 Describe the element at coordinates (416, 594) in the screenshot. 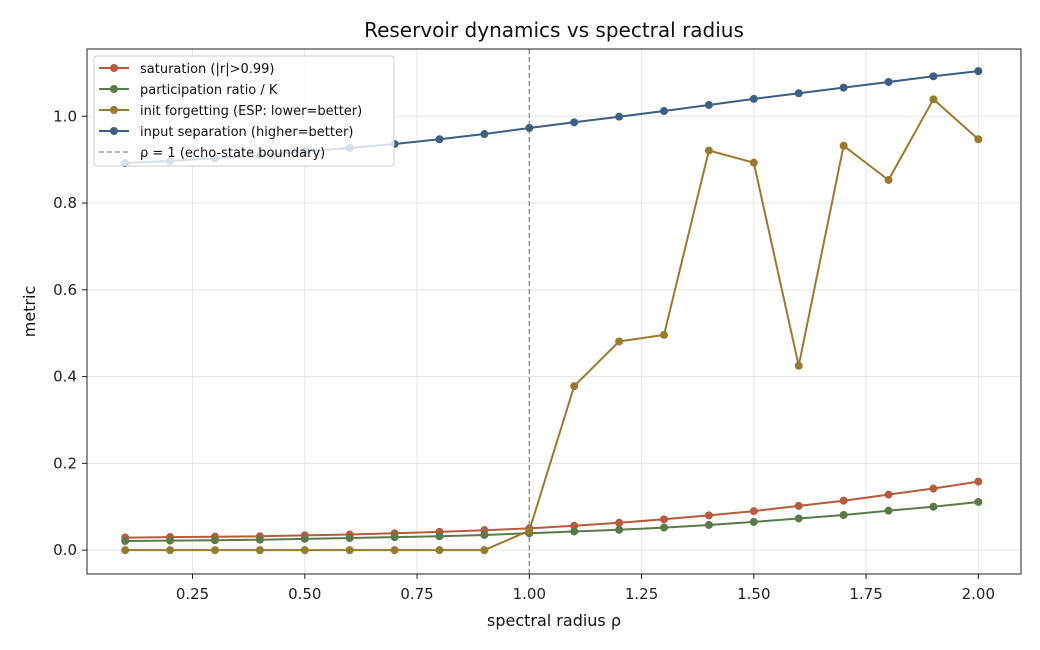

I see `x-tick-label: 0.75` at that location.